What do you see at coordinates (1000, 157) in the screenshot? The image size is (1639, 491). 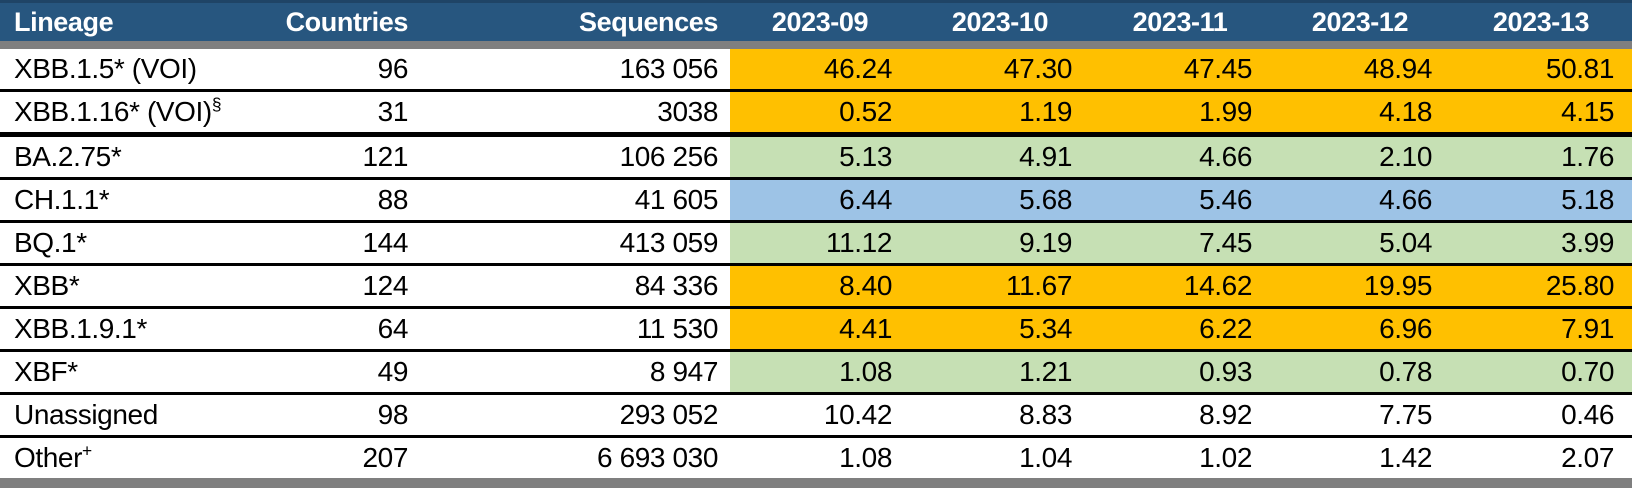 I see `value-cell-2023-10: 4.91` at bounding box center [1000, 157].